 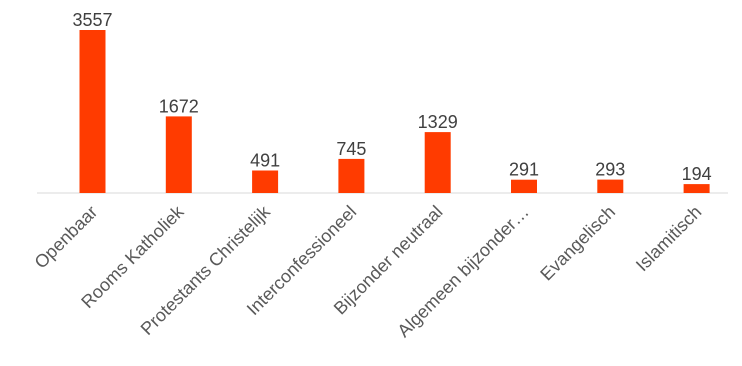 What do you see at coordinates (66, 237) in the screenshot?
I see `x-tick-label-0: Openbaar` at bounding box center [66, 237].